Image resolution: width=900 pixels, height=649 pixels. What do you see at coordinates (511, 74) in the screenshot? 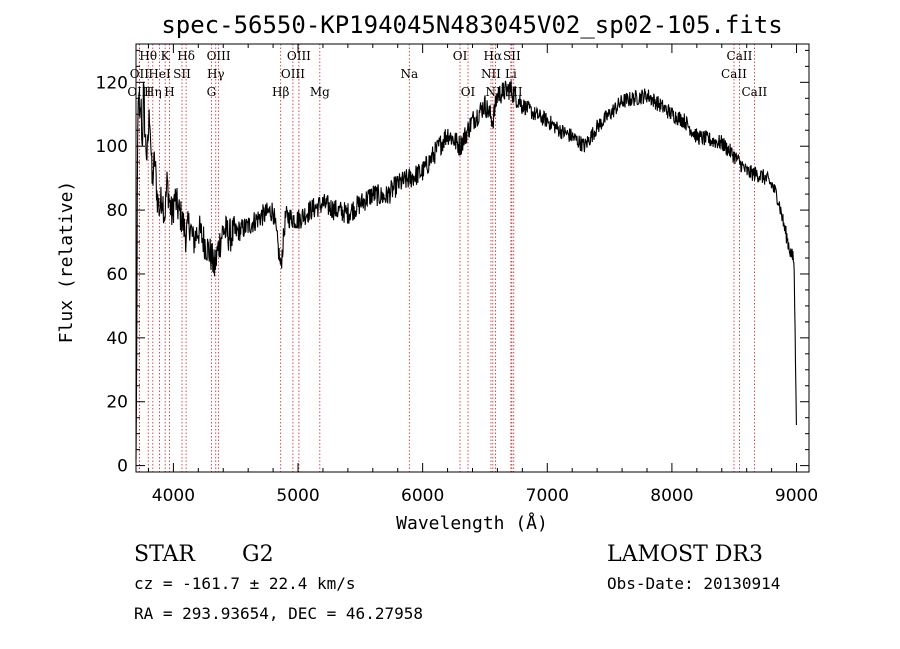
I see `marker-label-22: Li` at bounding box center [511, 74].